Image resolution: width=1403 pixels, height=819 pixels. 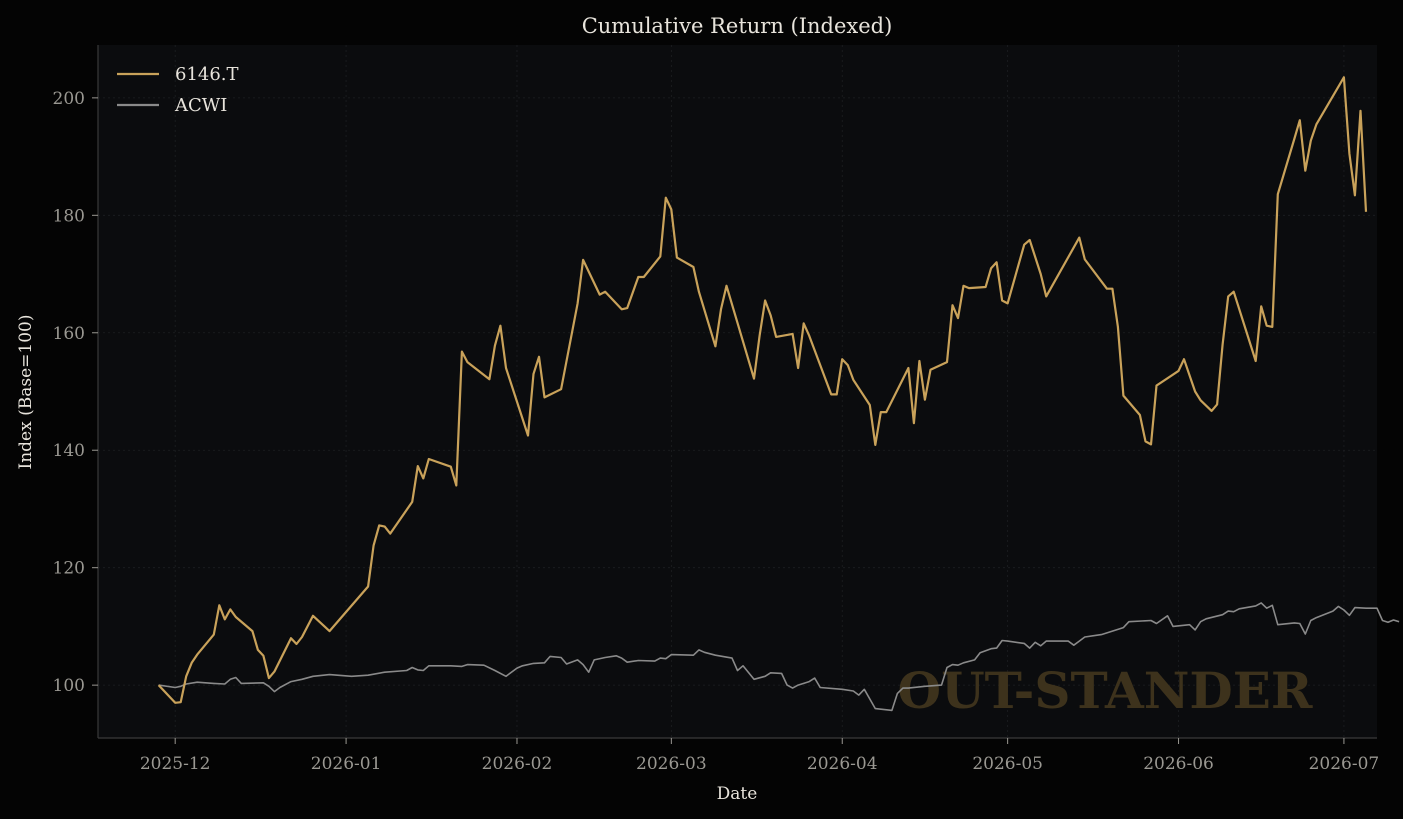 I want to click on x-tick-label: 2026-06, so click(x=1178, y=764).